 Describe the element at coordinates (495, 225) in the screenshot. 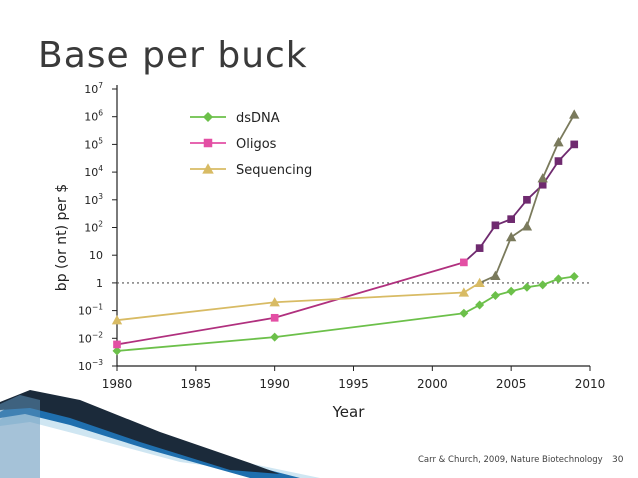

I see `marker-oligos-2004` at that location.